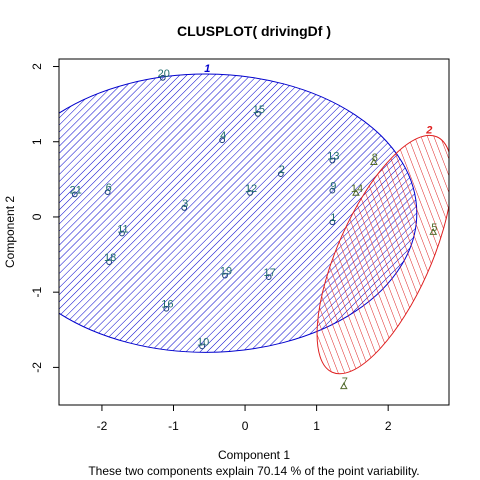  Describe the element at coordinates (37, 66) in the screenshot. I see `y-tick-label: 2` at that location.